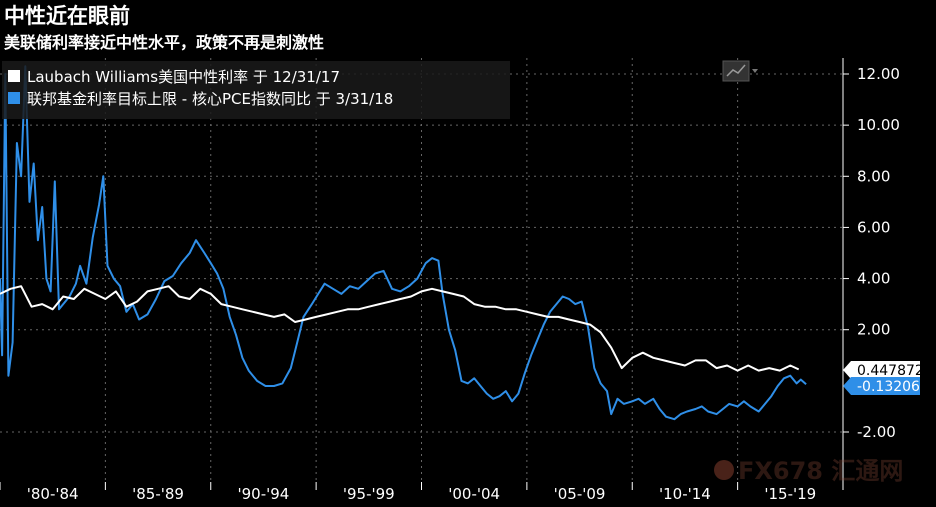 Image resolution: width=936 pixels, height=507 pixels. What do you see at coordinates (164, 42) in the screenshot?
I see `chart-subtitle: 美联储利率接近中性水平，政策不再是刺激性` at bounding box center [164, 42].